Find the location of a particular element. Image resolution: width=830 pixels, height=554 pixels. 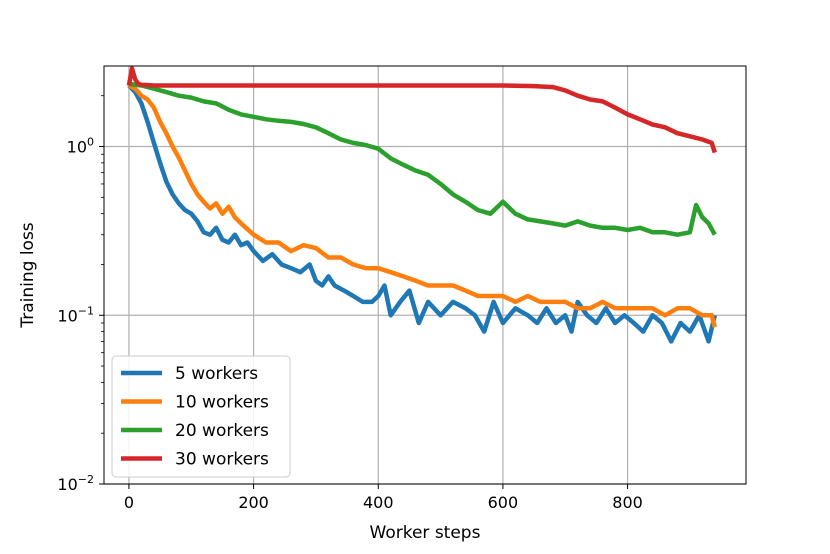

y-tick-label: 10⁻¹ is located at coordinates (75, 314).